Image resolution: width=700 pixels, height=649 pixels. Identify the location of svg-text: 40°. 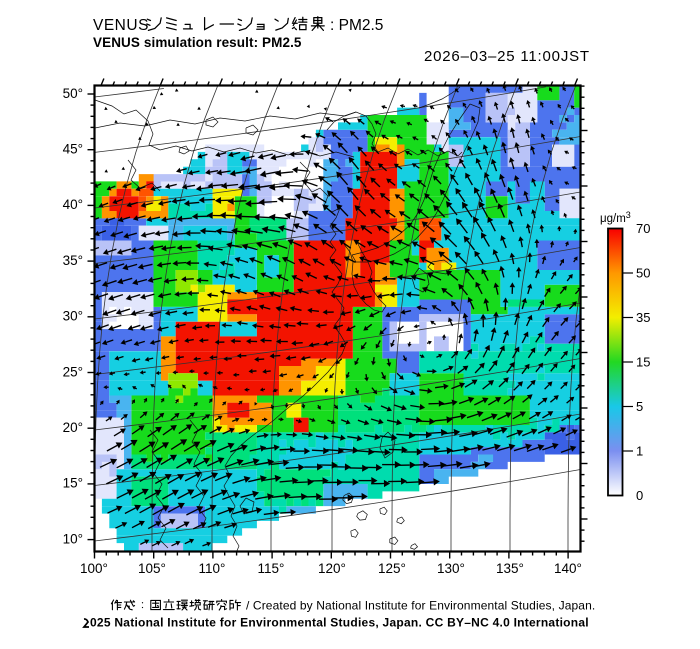
(73, 204).